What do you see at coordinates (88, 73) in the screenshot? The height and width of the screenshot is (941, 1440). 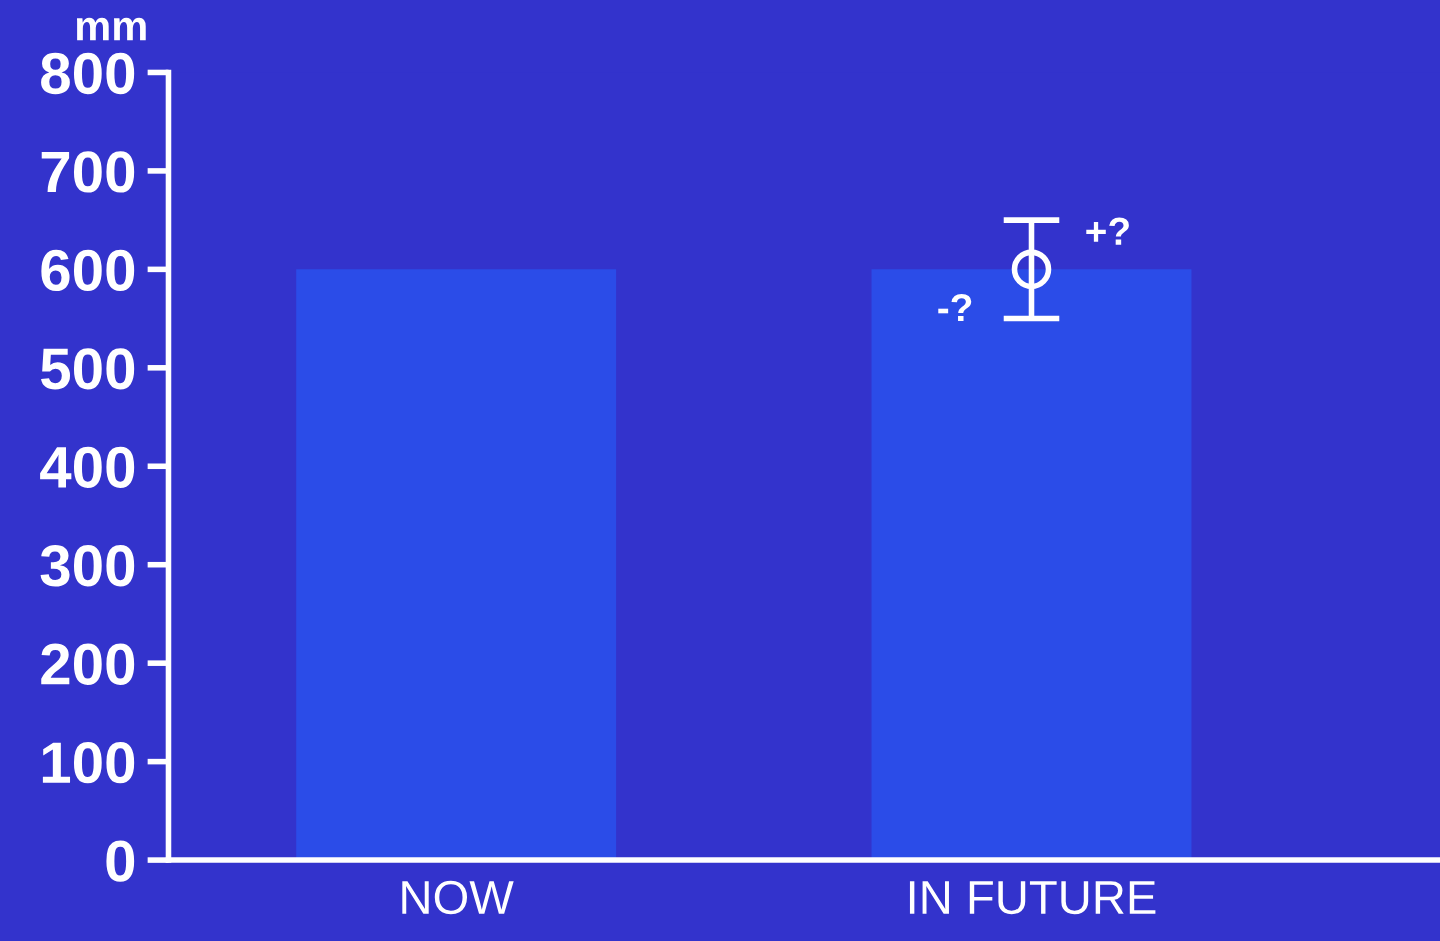 I see `y-tick-label: 800` at bounding box center [88, 73].